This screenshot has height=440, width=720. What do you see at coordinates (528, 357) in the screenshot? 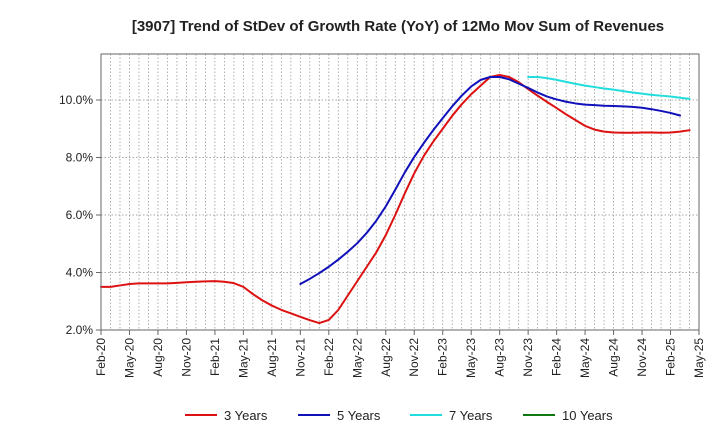
I see `x-tick-label: Nov-23` at bounding box center [528, 357].